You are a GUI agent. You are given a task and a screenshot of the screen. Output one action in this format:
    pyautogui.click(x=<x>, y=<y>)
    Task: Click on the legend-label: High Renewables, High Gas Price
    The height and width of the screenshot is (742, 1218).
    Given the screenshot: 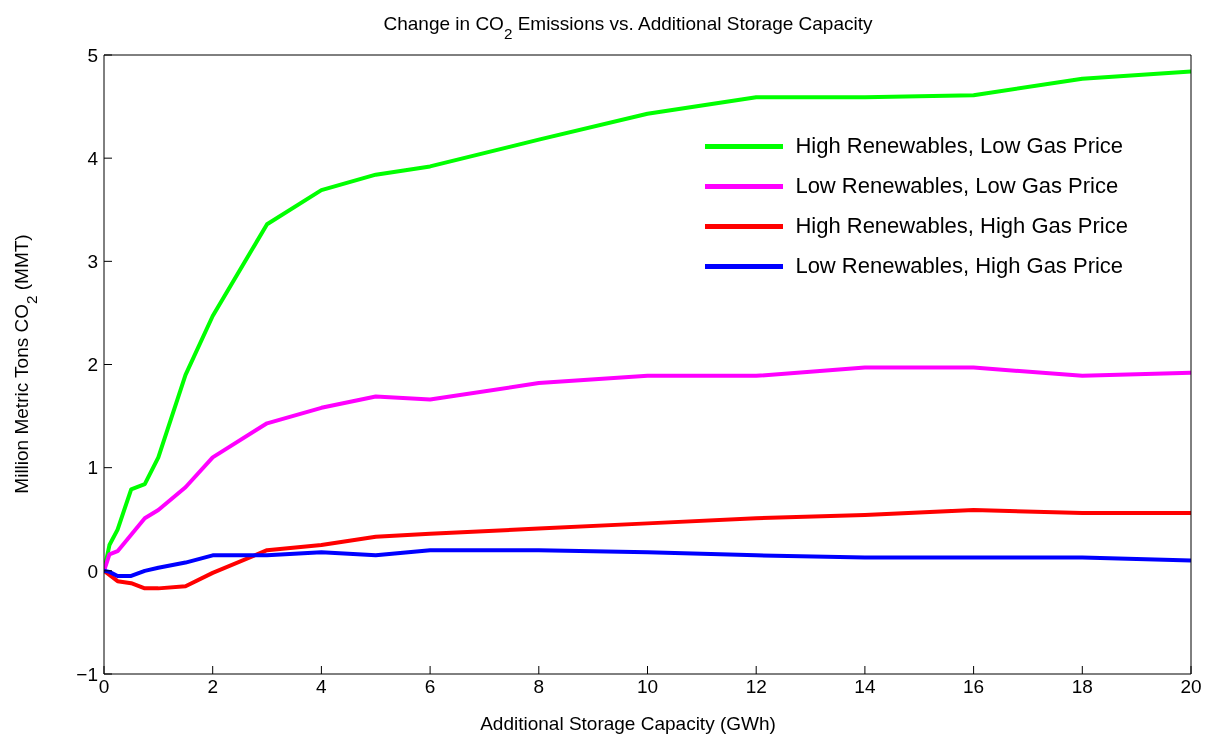 What is the action you would take?
    pyautogui.click(x=961, y=226)
    